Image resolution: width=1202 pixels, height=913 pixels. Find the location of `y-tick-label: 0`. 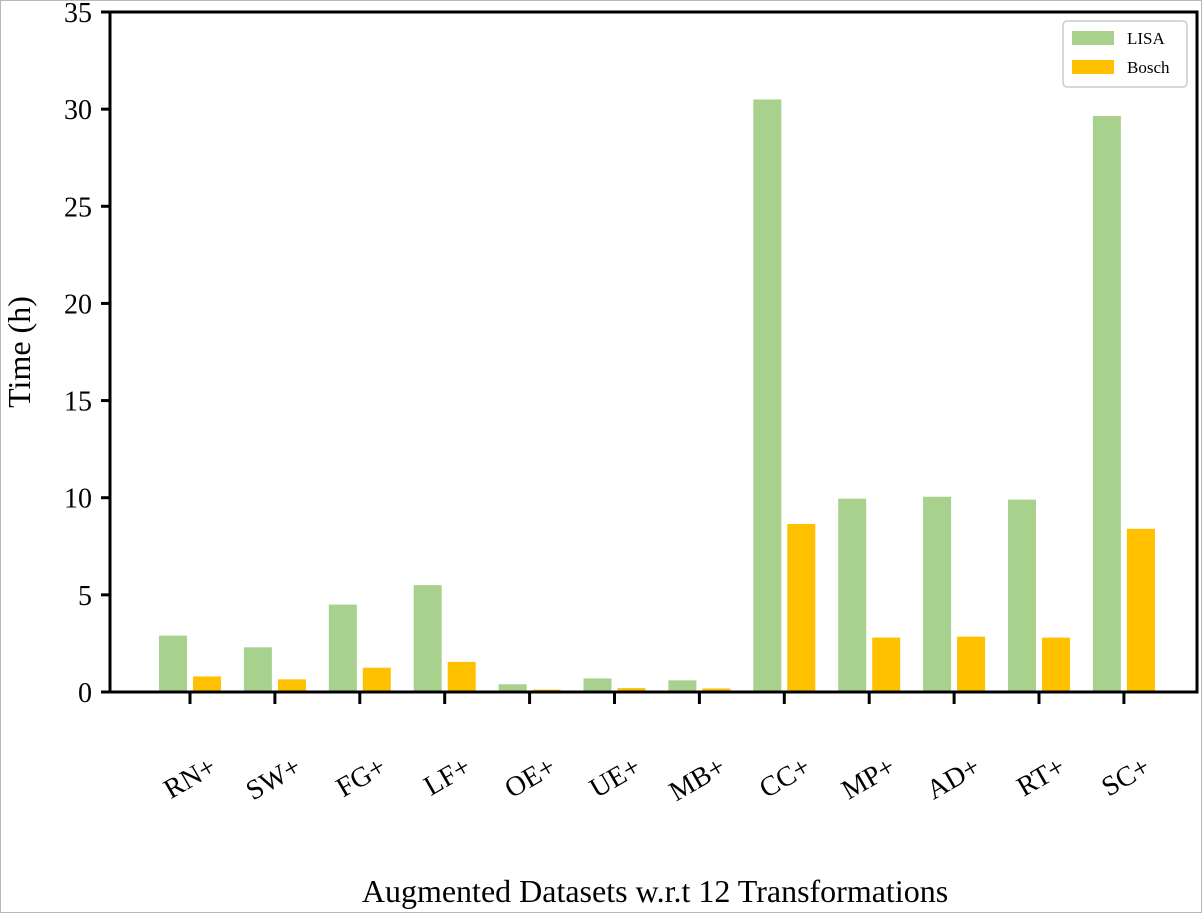

y-tick-label: 0 is located at coordinates (85, 693).